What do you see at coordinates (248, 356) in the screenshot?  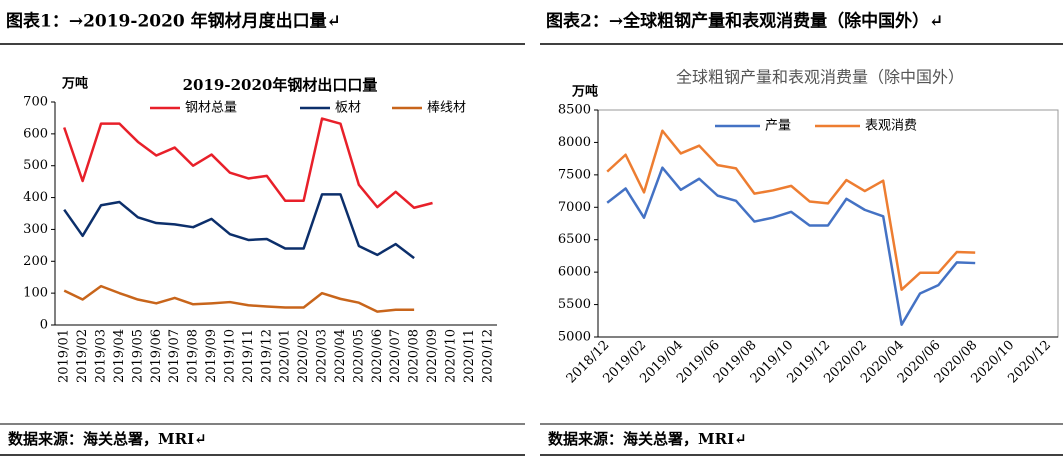 I see `x-tick-label: 2019/11` at bounding box center [248, 356].